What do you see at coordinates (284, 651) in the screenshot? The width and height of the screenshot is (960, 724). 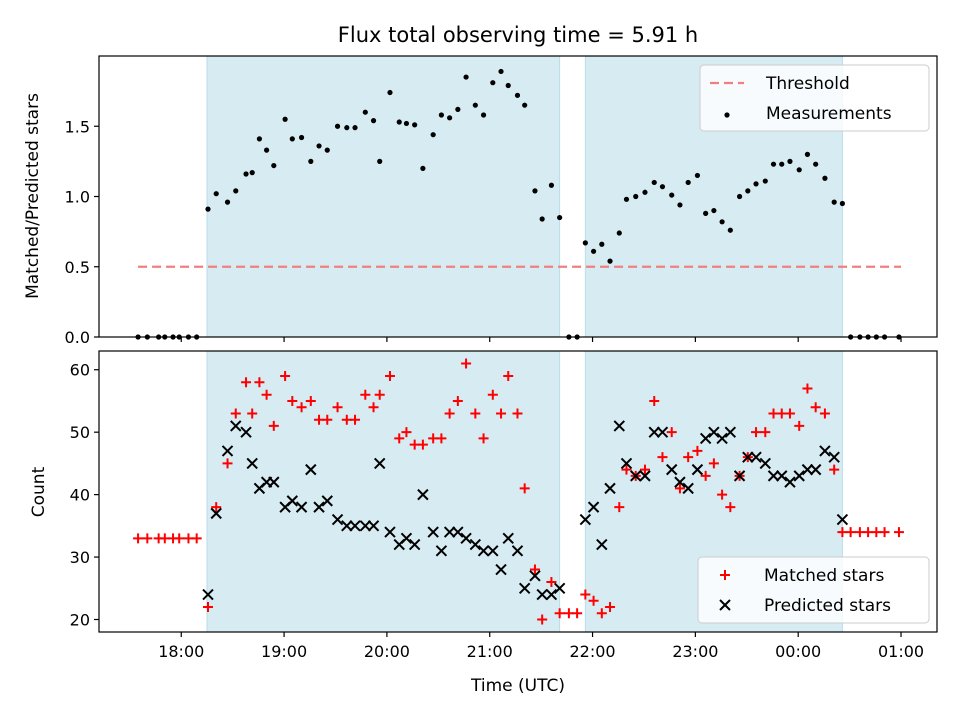 I see `x-tick-label: 19:00` at bounding box center [284, 651].